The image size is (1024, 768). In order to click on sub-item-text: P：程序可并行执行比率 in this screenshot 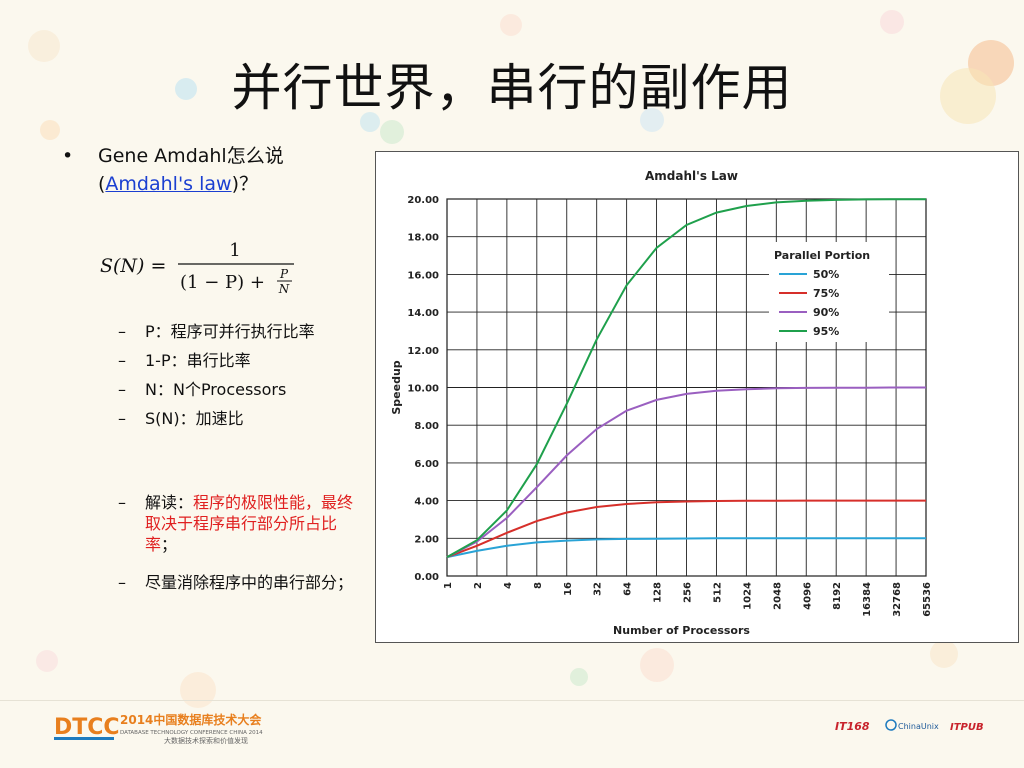, I will do `click(230, 331)`.